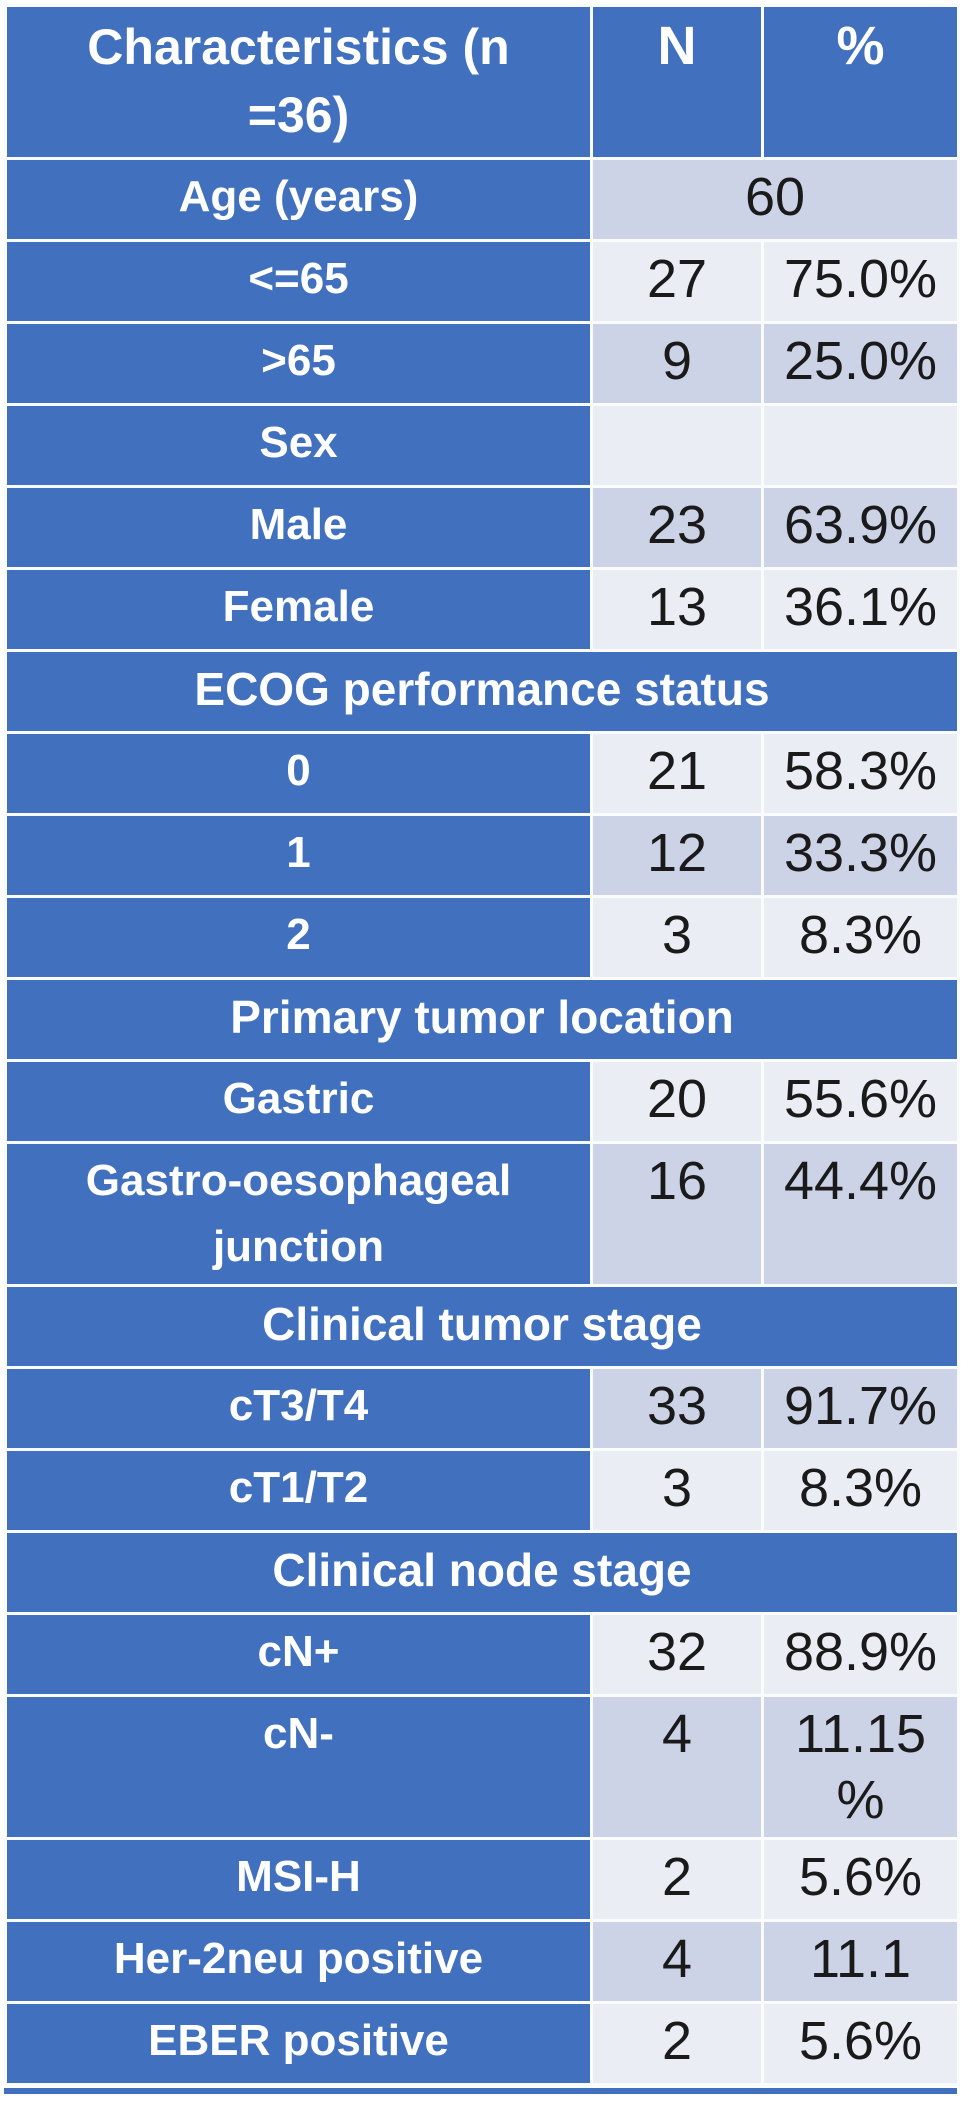 This screenshot has width=961, height=2123. What do you see at coordinates (298, 527) in the screenshot?
I see `characteristic-label-cell: Male` at bounding box center [298, 527].